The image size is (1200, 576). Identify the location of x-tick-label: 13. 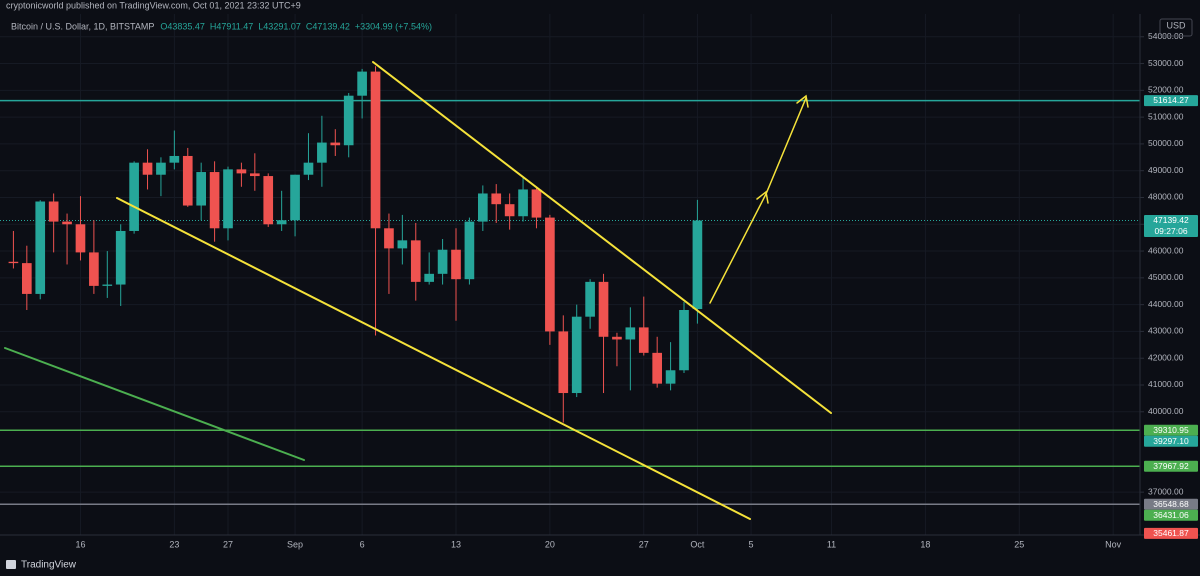
(456, 544).